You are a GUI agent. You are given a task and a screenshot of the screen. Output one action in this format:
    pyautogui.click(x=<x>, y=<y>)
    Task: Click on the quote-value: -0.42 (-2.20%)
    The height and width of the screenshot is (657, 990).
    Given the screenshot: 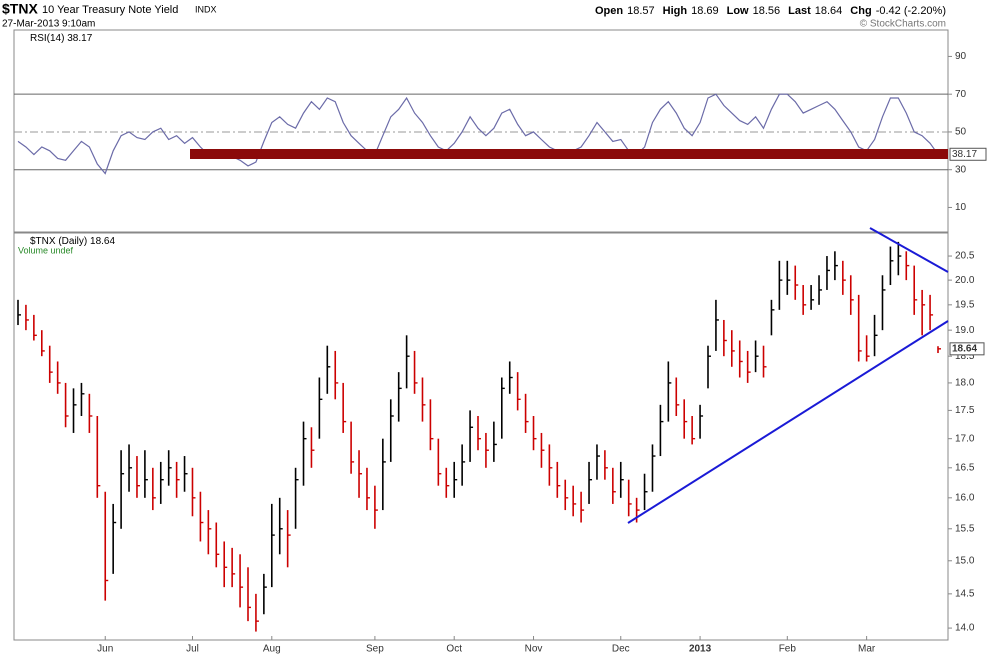 What is the action you would take?
    pyautogui.click(x=911, y=11)
    